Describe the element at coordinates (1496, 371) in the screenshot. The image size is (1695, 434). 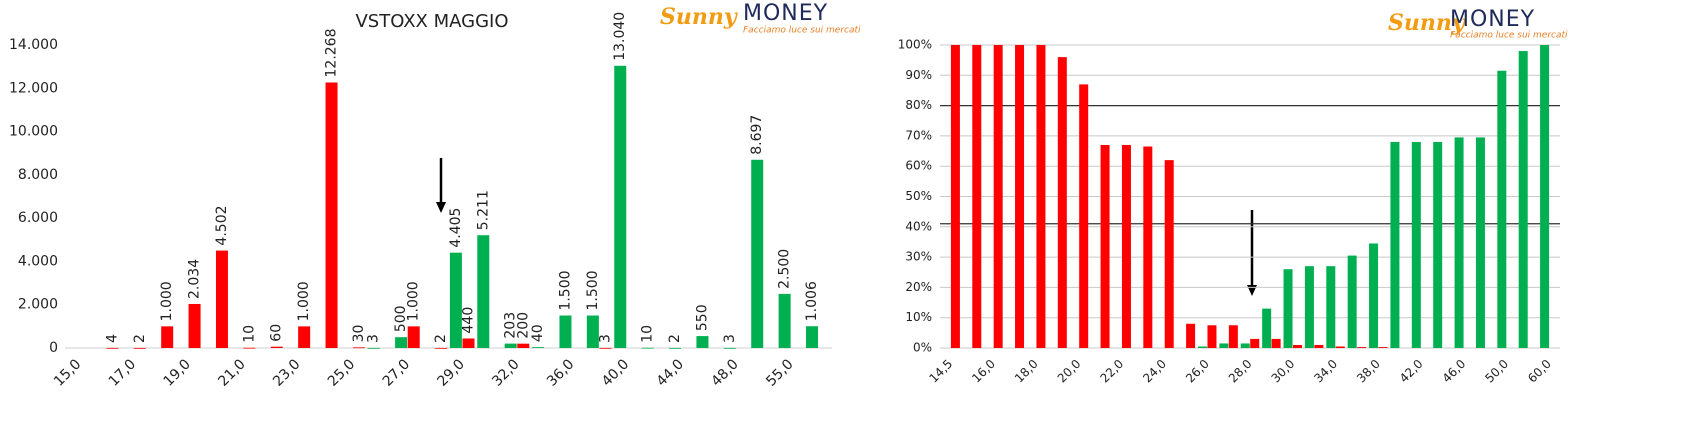
I see `x-tick-label: 50,0` at that location.